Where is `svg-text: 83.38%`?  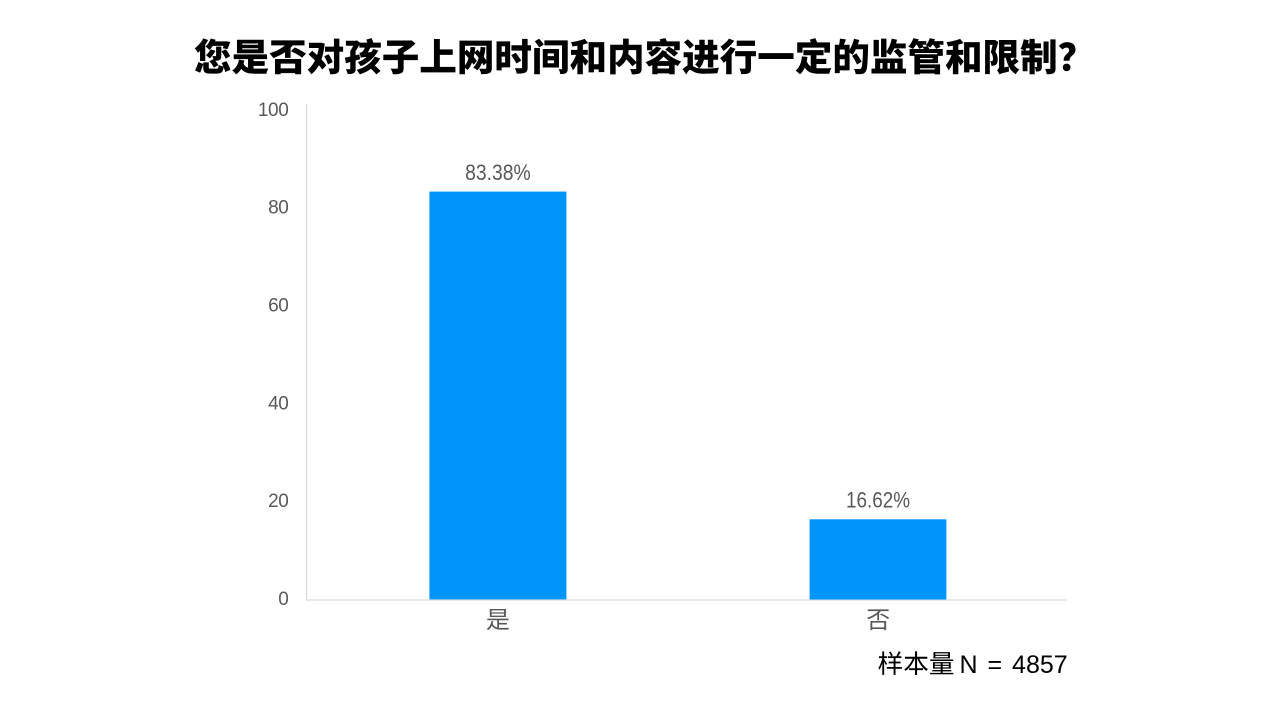
svg-text: 83.38% is located at coordinates (498, 172).